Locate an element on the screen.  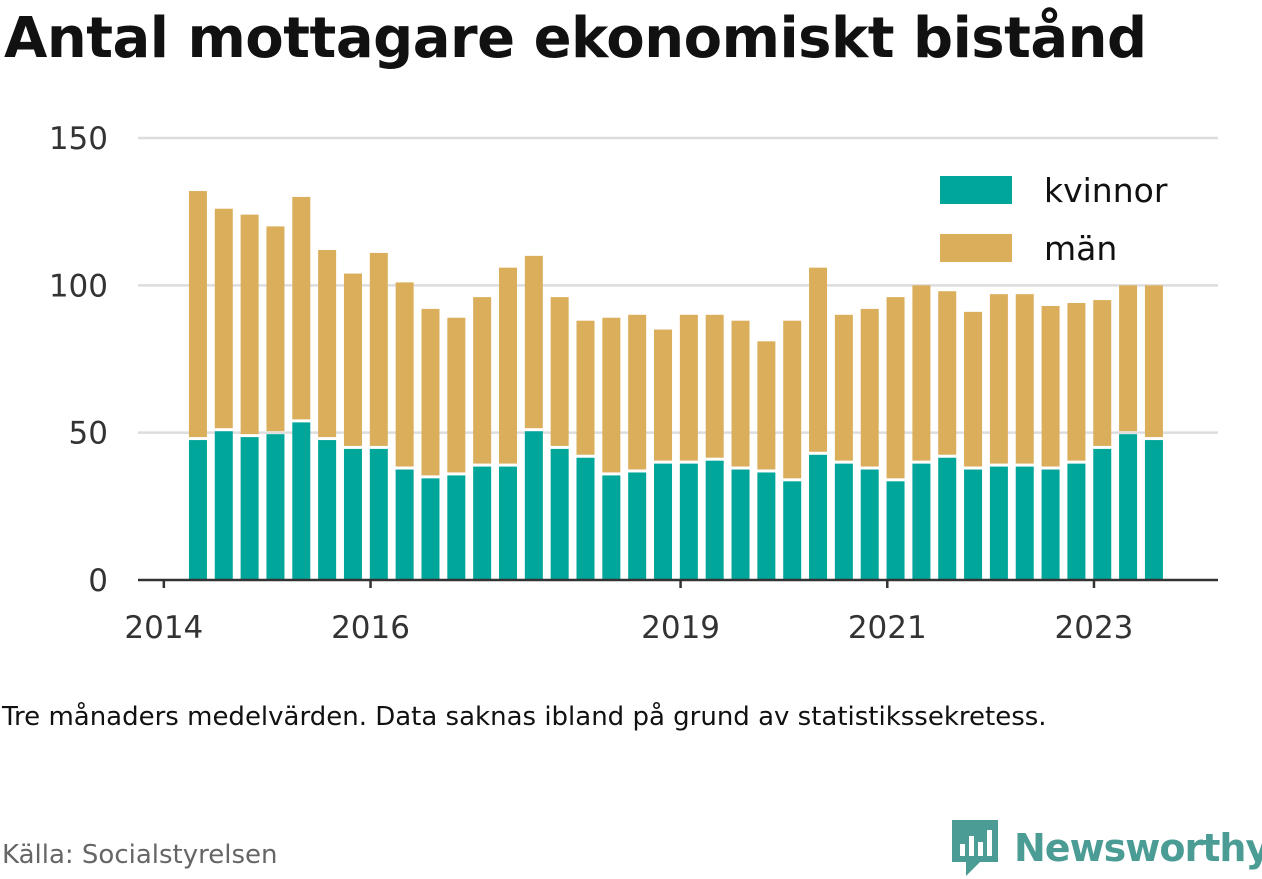
x-tick-label: 2016 is located at coordinates (370, 628).